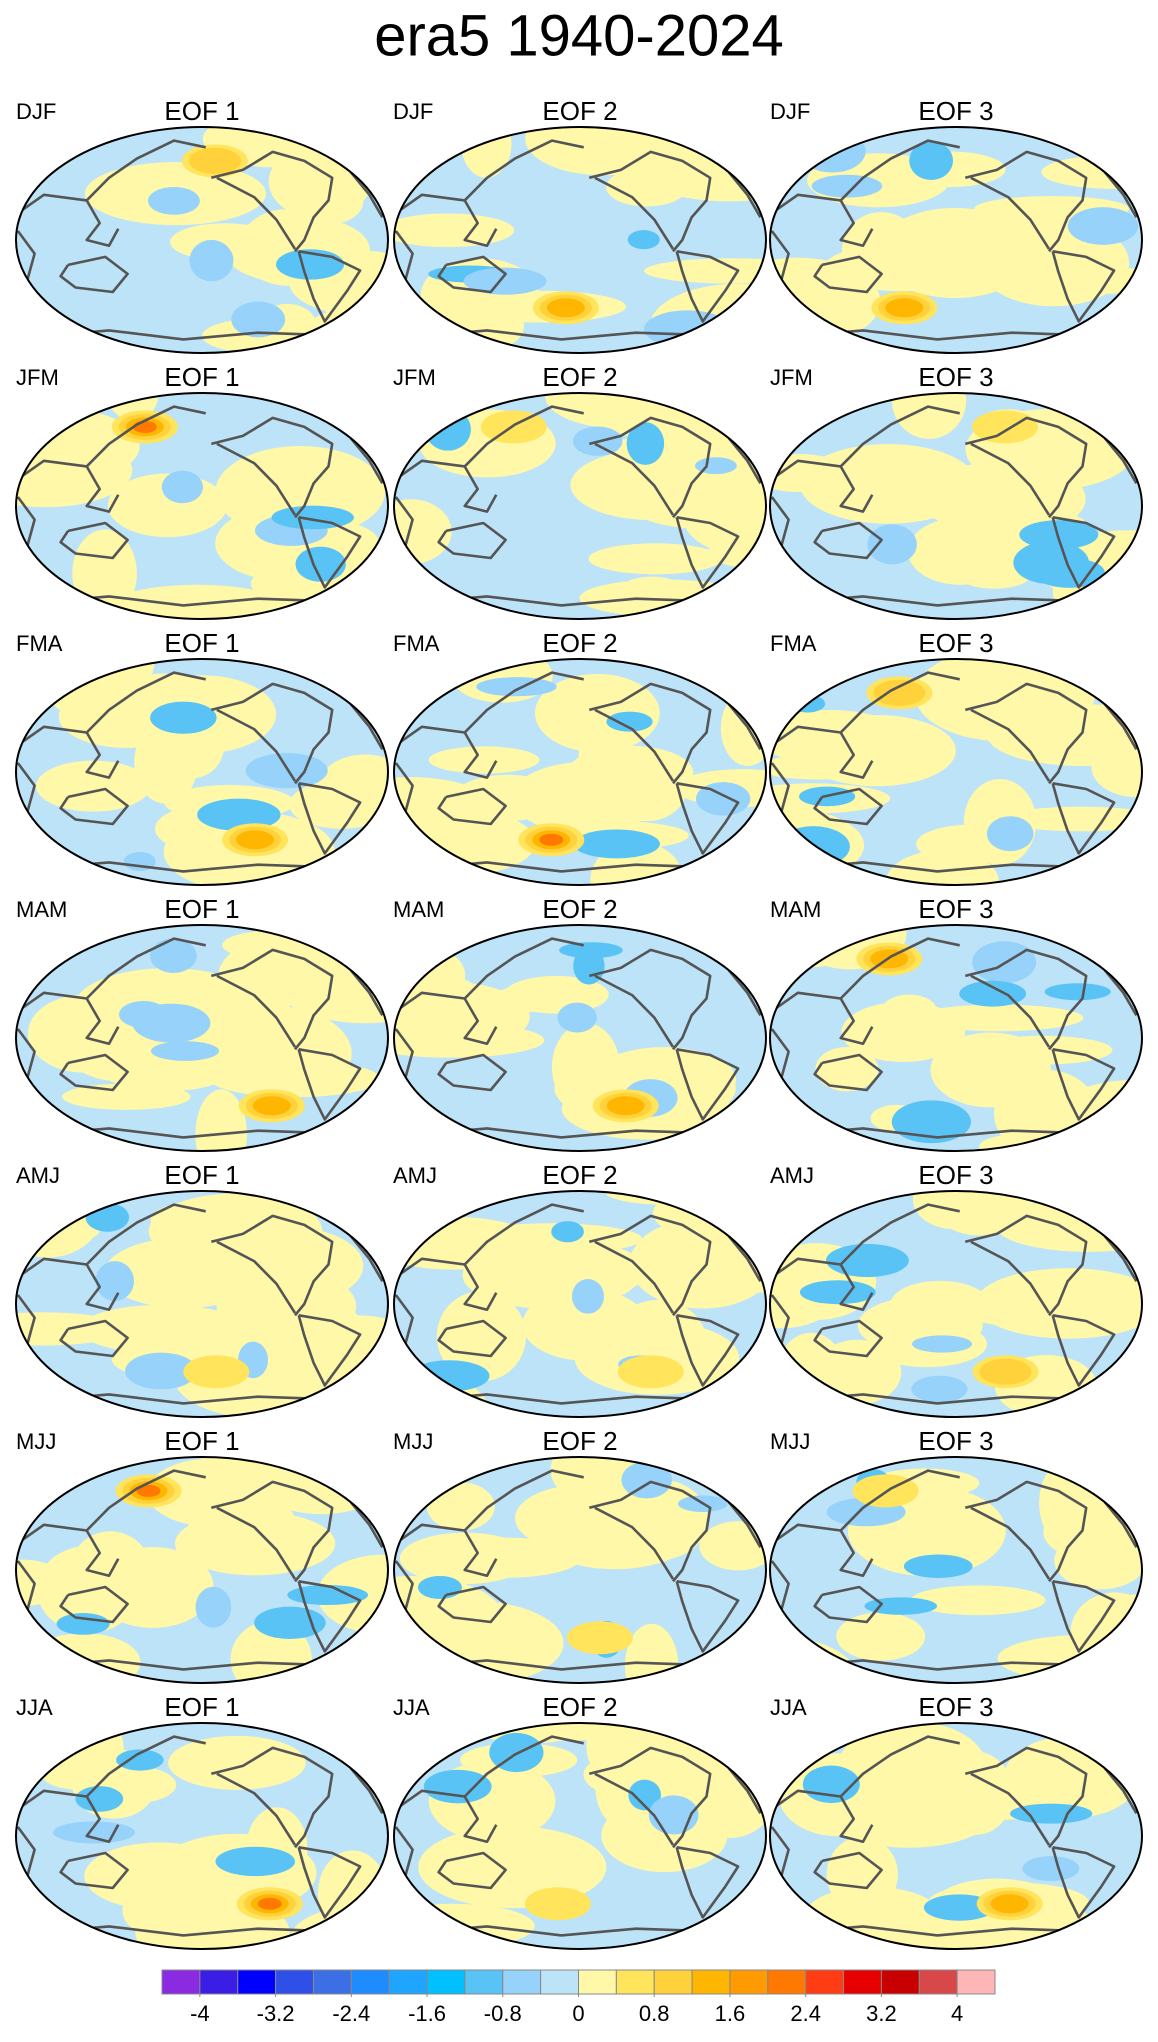 This screenshot has height=2042, width=1158. What do you see at coordinates (413, 1441) in the screenshot?
I see `season-label: MJJ` at bounding box center [413, 1441].